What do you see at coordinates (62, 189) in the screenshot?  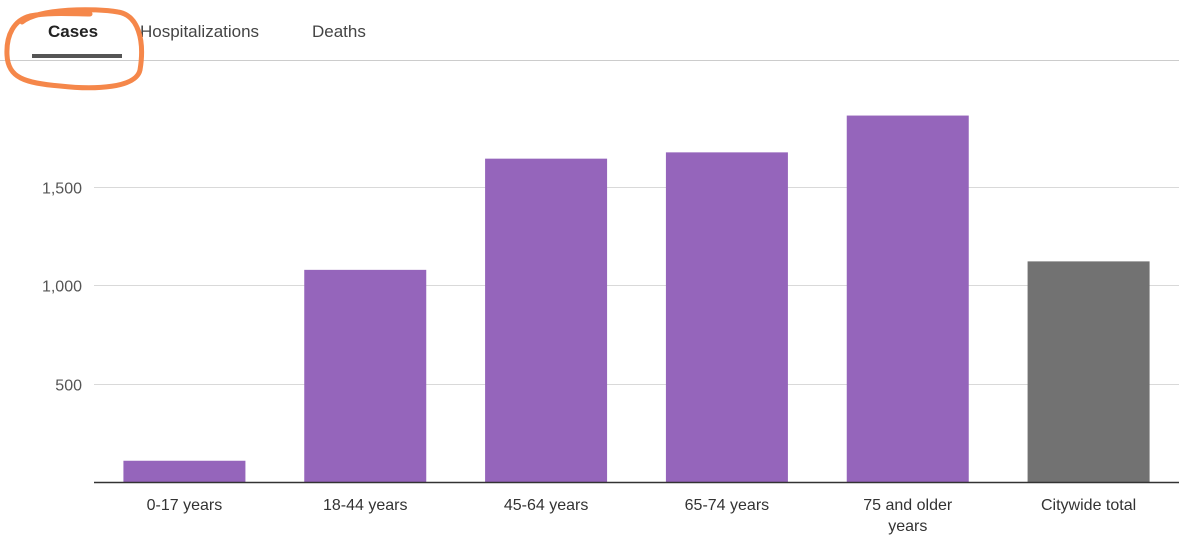 I see `y-tick-label: 1,500` at bounding box center [62, 189].